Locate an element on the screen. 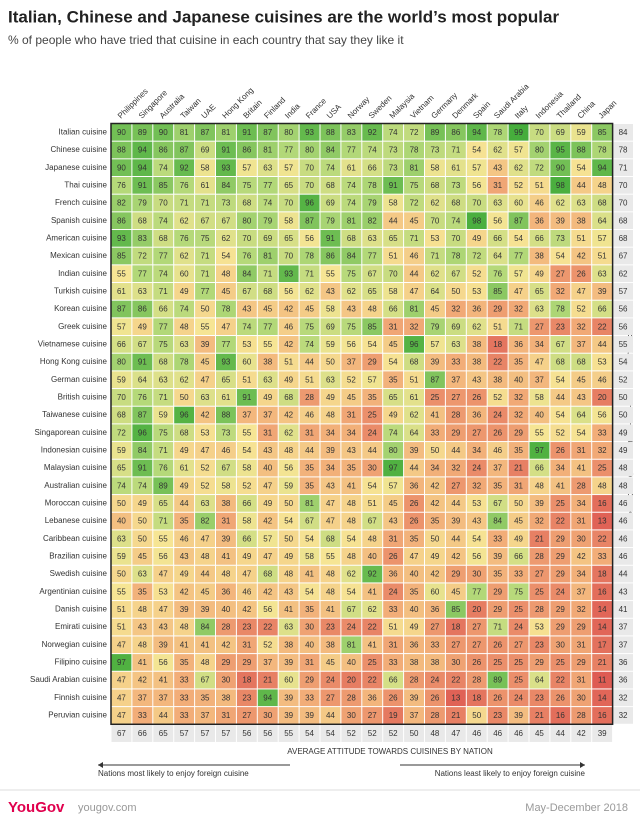 This screenshot has height=831, width=640. cell-label: 54 is located at coordinates (560, 256).